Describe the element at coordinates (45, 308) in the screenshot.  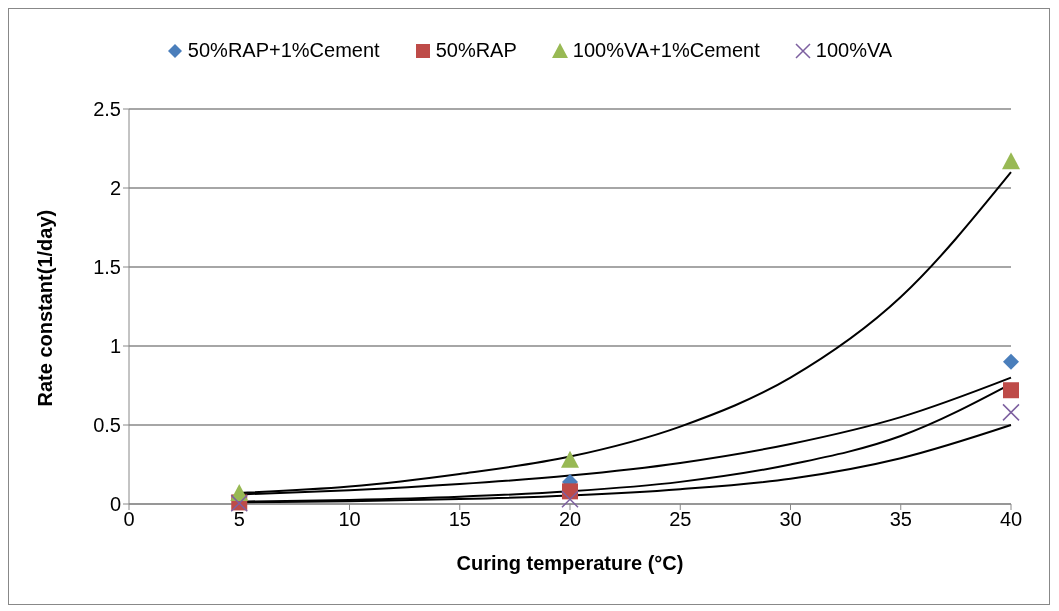
I see `y-axis-title: Rate constant(1/day)` at that location.